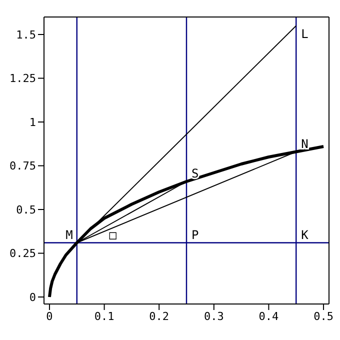  Describe the element at coordinates (304, 143) in the screenshot. I see `annotation: N` at that location.